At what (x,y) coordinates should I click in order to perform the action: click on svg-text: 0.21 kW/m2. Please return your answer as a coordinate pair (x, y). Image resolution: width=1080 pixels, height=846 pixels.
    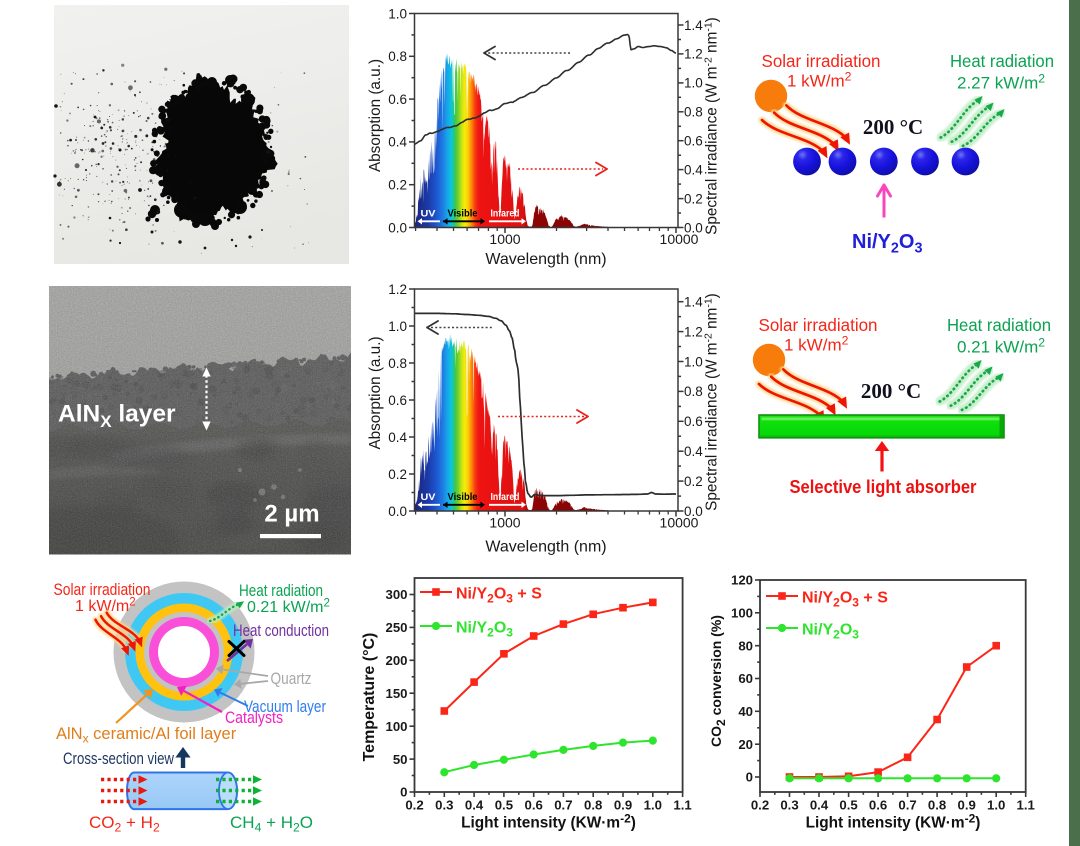
    Looking at the image, I should click on (1001, 346).